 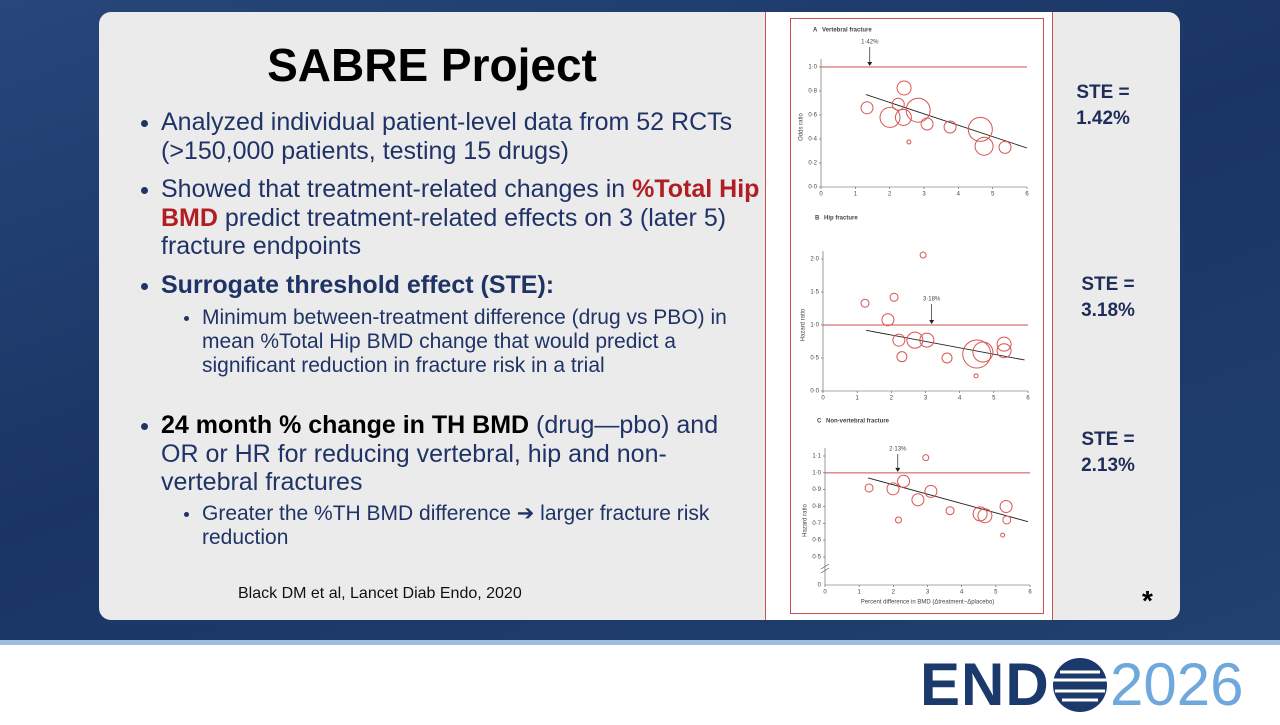 What do you see at coordinates (358, 285) in the screenshot?
I see `bullet-text: Surrogate threshold effect (STE):` at bounding box center [358, 285].